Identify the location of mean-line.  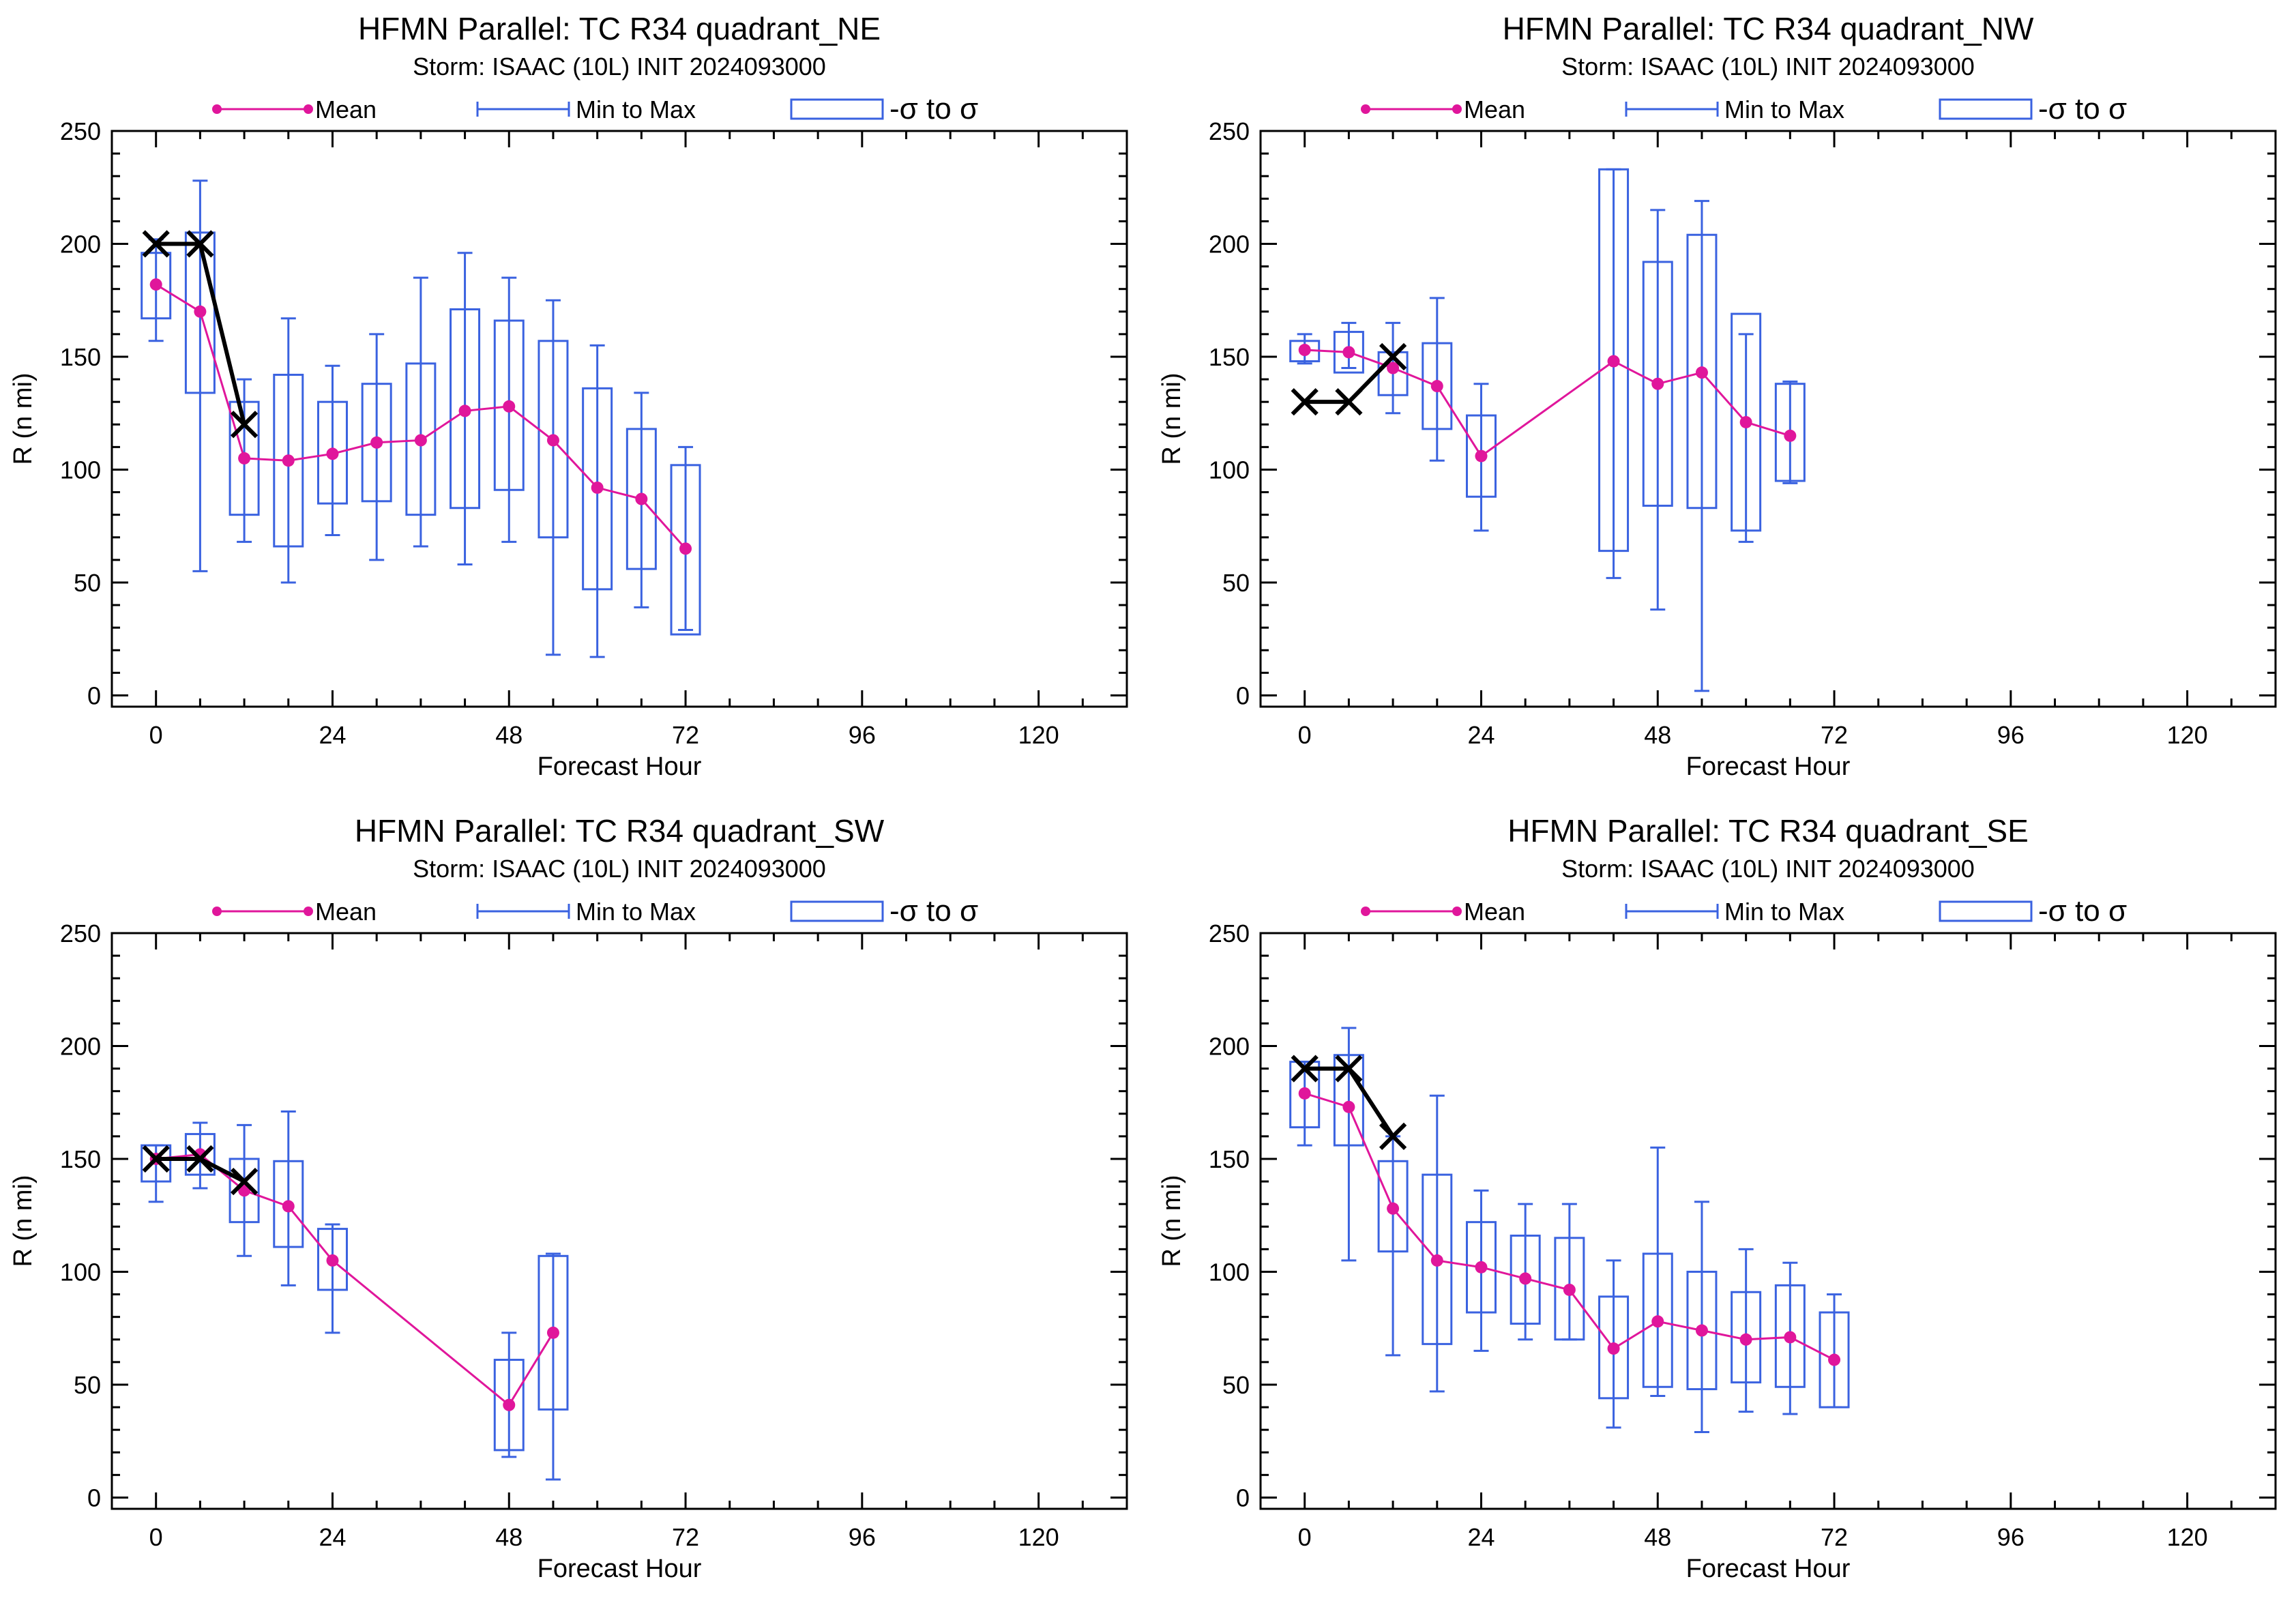
(1548, 404).